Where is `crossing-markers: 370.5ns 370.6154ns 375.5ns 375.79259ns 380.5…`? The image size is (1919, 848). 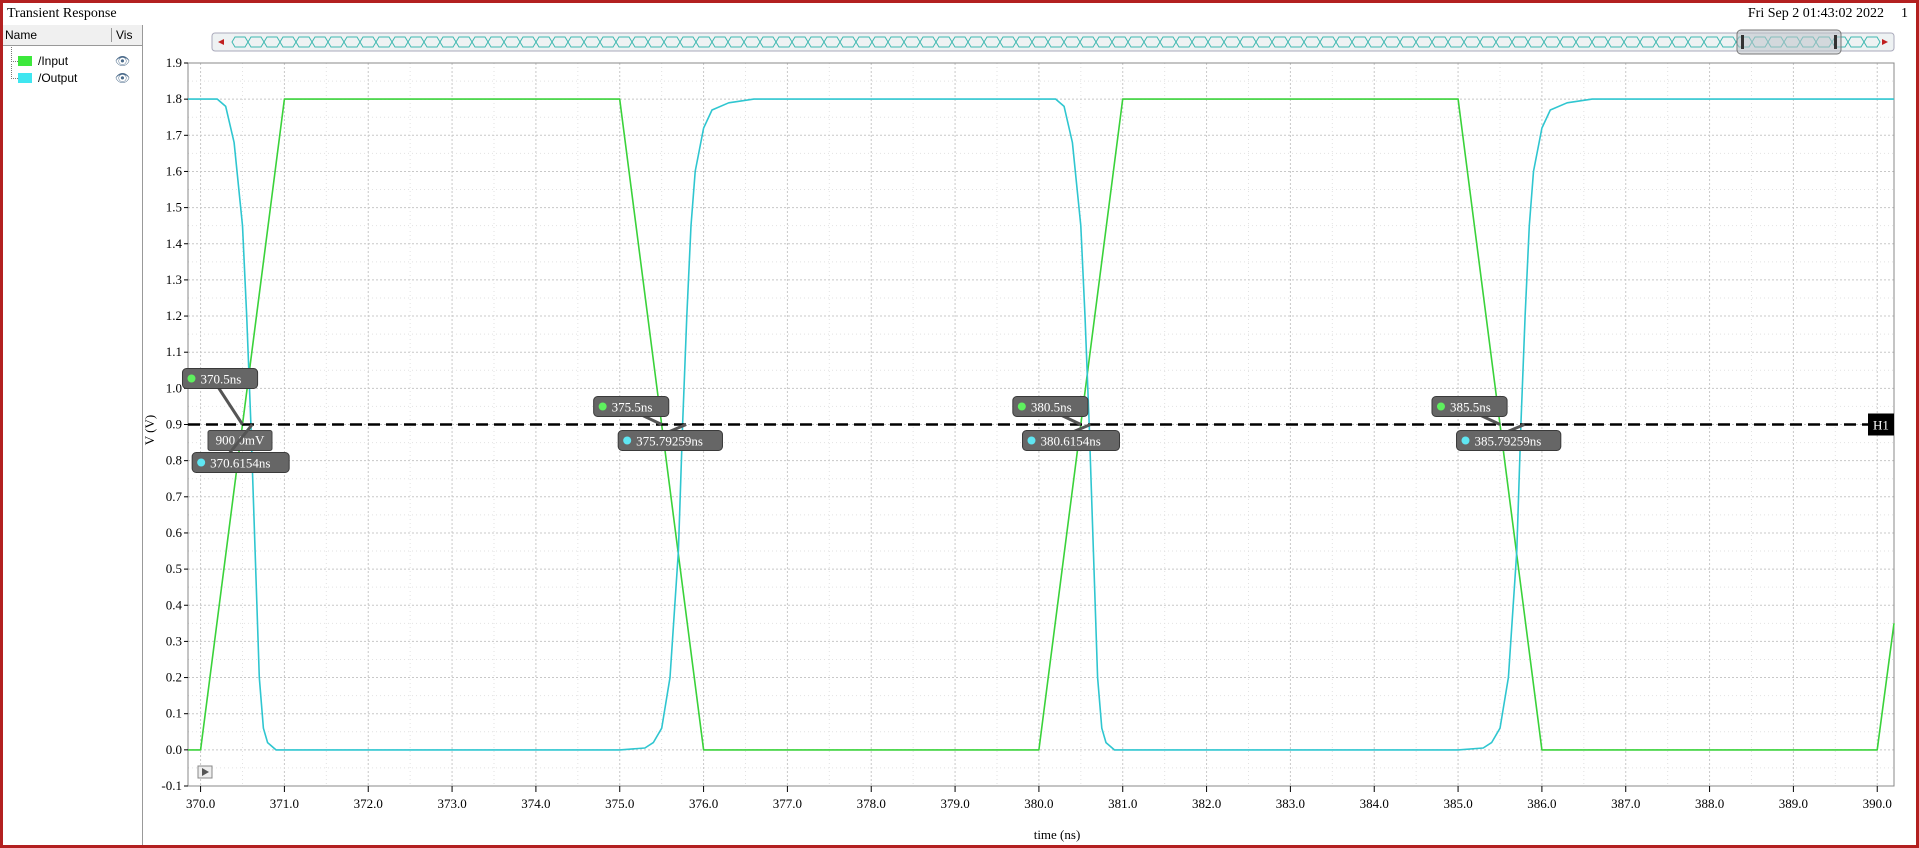
crossing-markers: 370.5ns 370.6154ns 375.5ns 375.79259ns 380.5… is located at coordinates (871, 420).